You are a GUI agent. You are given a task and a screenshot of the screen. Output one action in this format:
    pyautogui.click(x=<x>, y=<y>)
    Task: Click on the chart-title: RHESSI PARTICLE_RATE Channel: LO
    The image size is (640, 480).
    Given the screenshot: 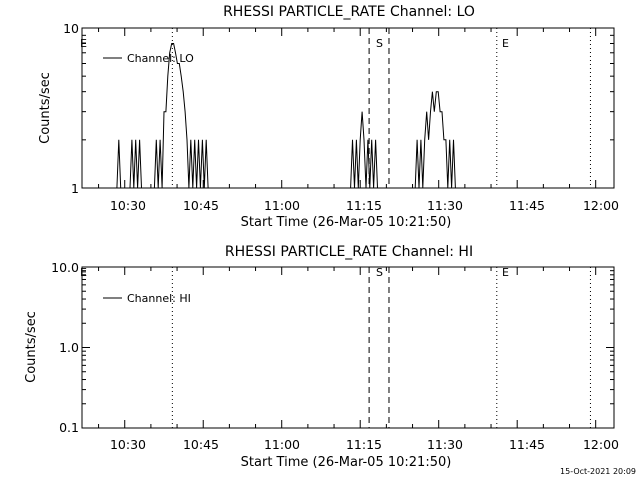 What is the action you would take?
    pyautogui.click(x=349, y=12)
    